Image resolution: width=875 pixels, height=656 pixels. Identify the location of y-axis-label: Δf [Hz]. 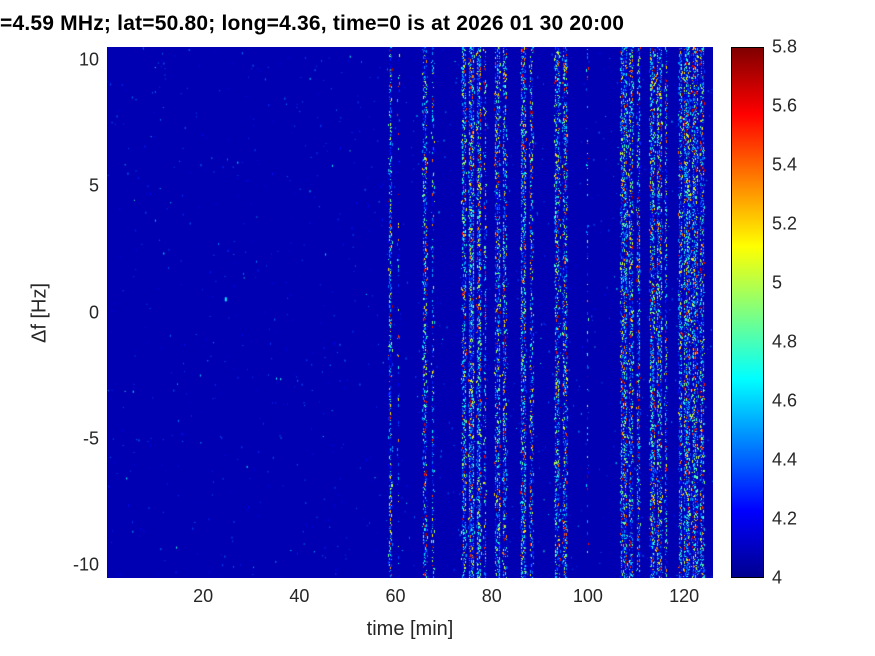
(39, 313).